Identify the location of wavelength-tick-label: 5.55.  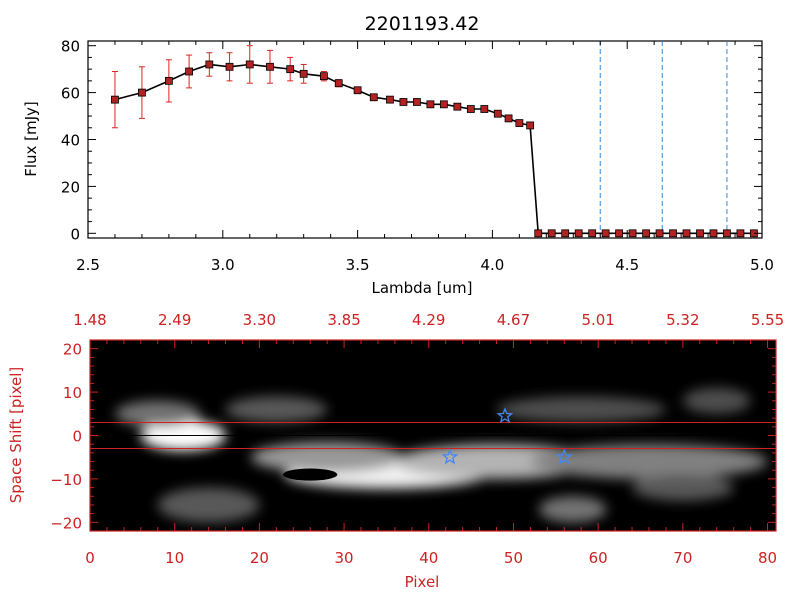
(767, 320).